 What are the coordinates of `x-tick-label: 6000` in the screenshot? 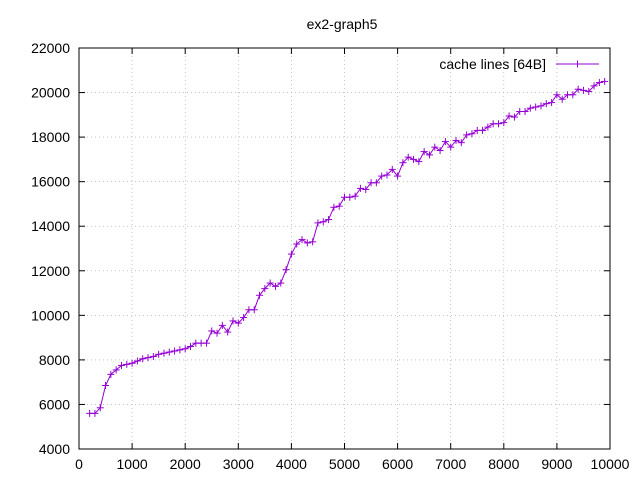 It's located at (397, 464).